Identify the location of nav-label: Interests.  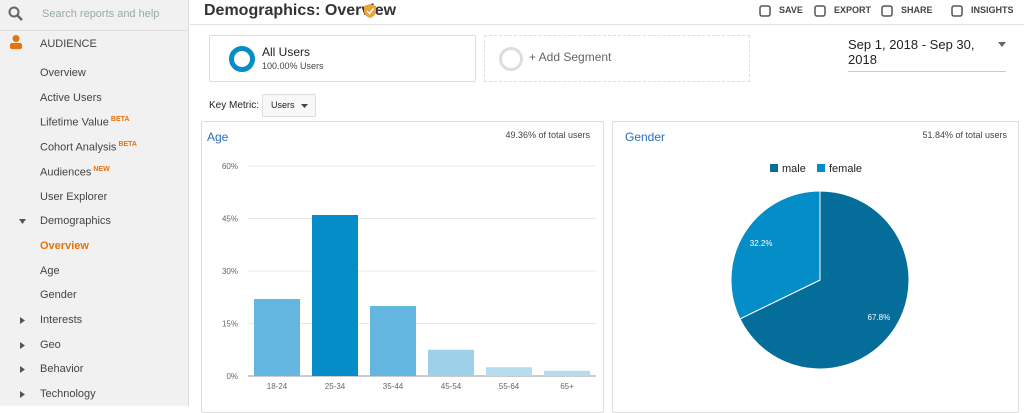
(61, 320).